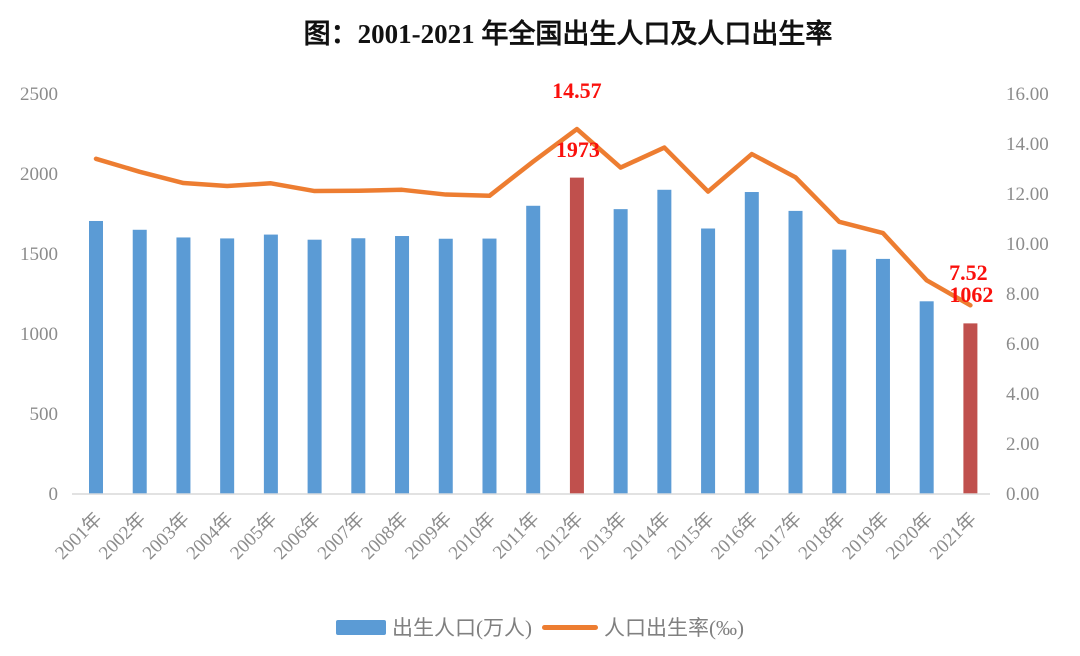 Image resolution: width=1080 pixels, height=656 pixels. What do you see at coordinates (428, 536) in the screenshot?
I see `x-axis-tick-2009年: 2009年` at bounding box center [428, 536].